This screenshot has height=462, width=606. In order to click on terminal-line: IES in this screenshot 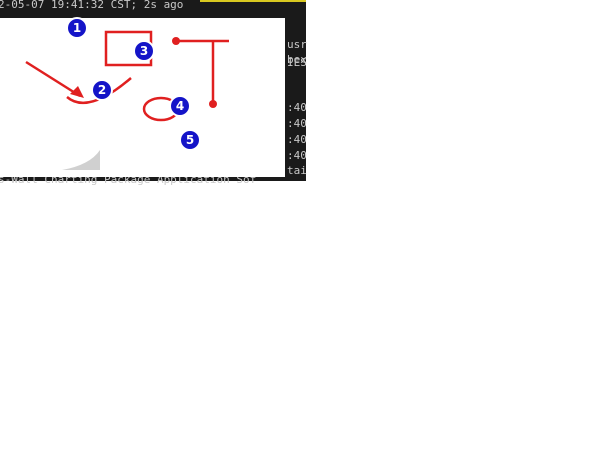, I will do `click(297, 62)`.